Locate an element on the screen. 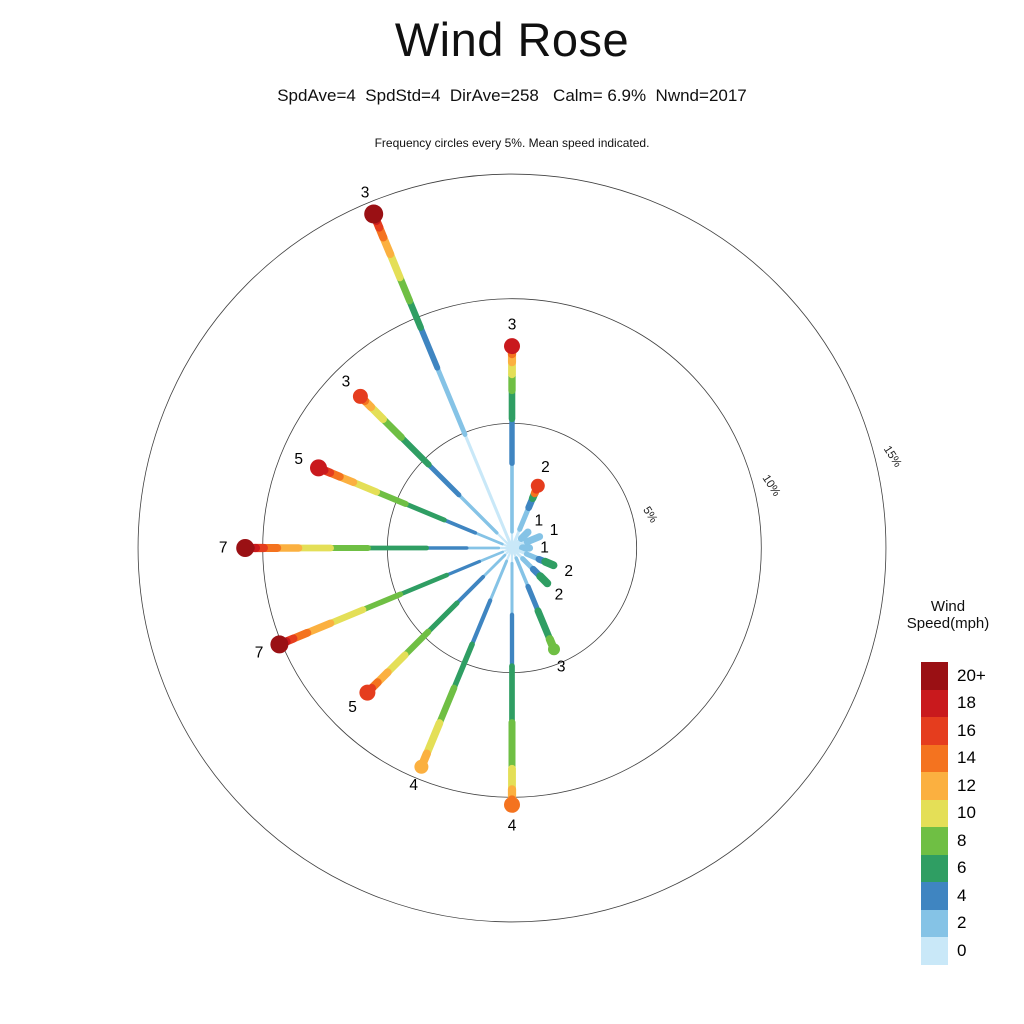  legend-entry-label: 12 is located at coordinates (966, 785).